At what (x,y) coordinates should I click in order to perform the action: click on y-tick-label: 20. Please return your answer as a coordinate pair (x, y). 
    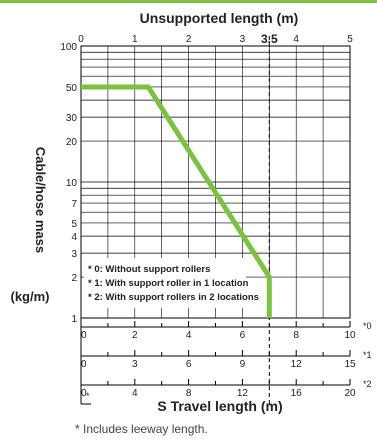
    Looking at the image, I should click on (72, 142).